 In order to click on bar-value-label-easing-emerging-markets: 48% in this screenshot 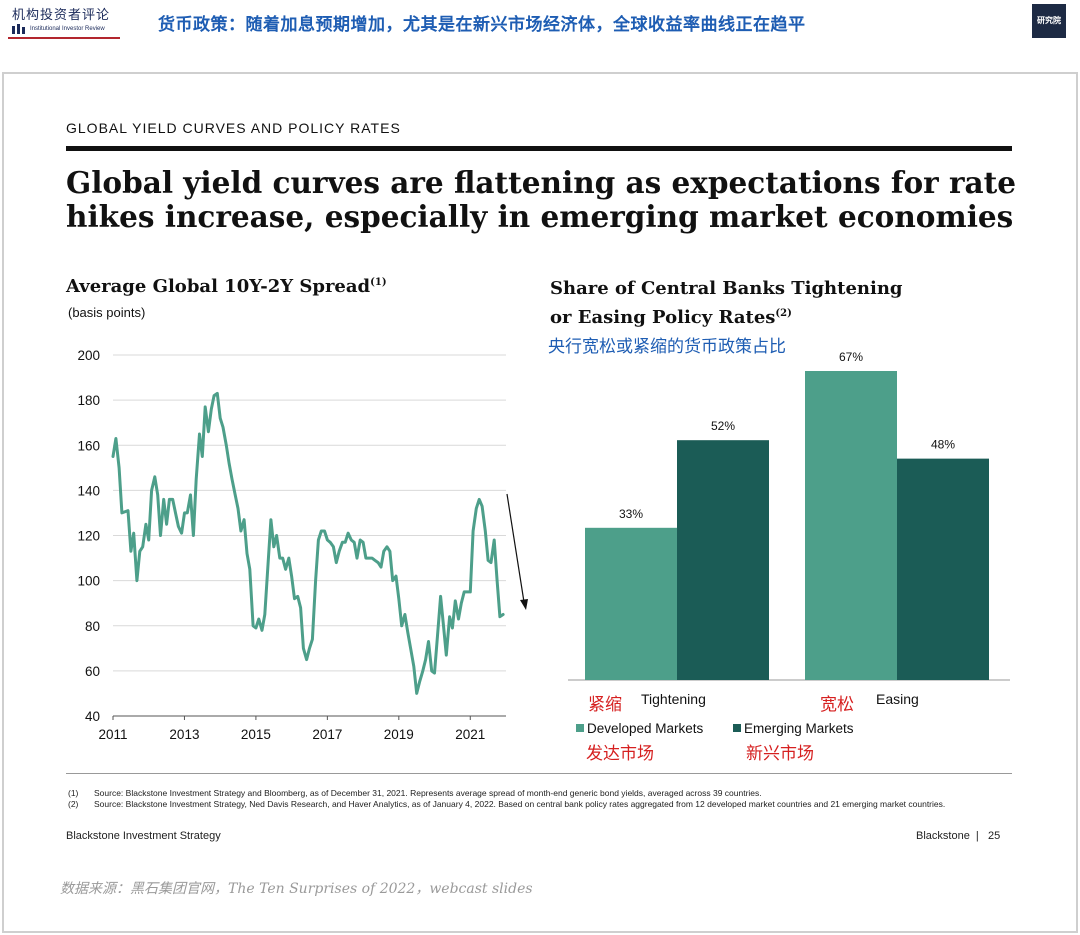, I will do `click(943, 445)`.